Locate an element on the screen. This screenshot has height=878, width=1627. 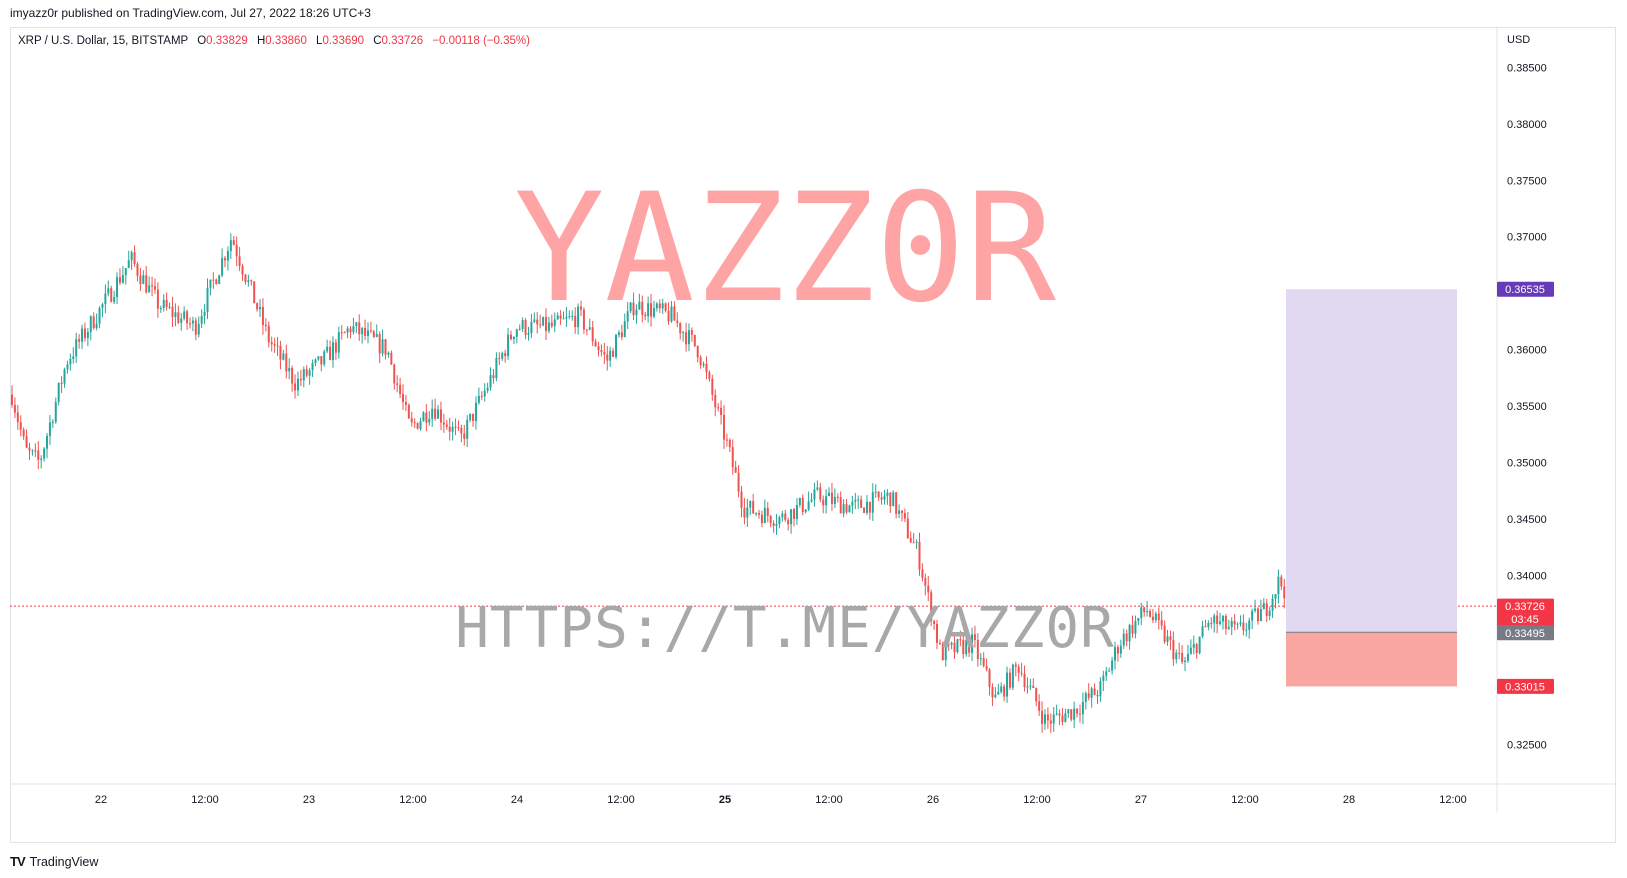
target-price-tag: 0.36535 is located at coordinates (1525, 289).